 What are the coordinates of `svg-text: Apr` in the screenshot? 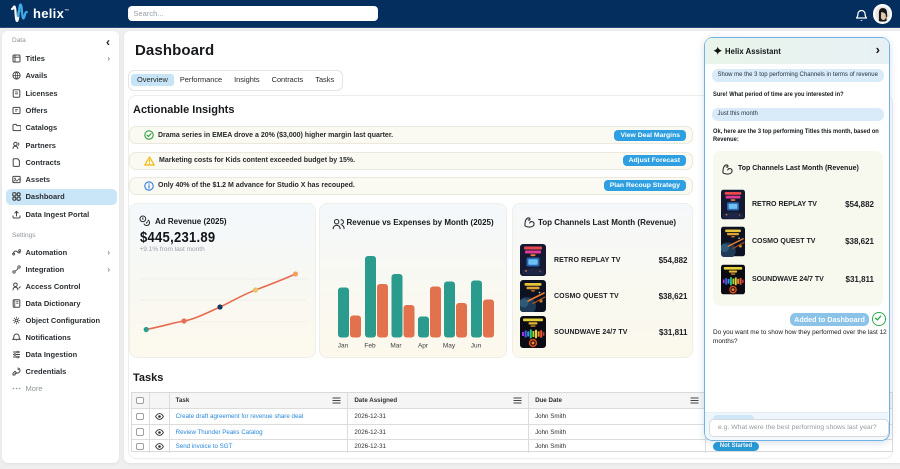 It's located at (423, 346).